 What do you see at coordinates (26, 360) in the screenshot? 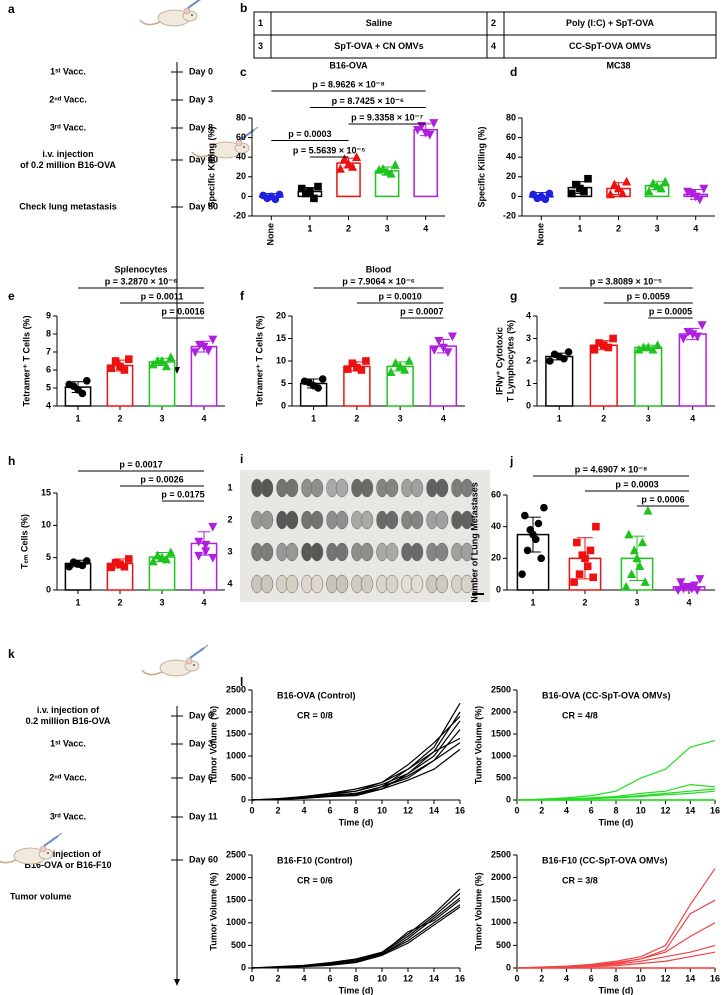
I see `y-axis-label: Tetramer⁺ T Cells (%)` at bounding box center [26, 360].